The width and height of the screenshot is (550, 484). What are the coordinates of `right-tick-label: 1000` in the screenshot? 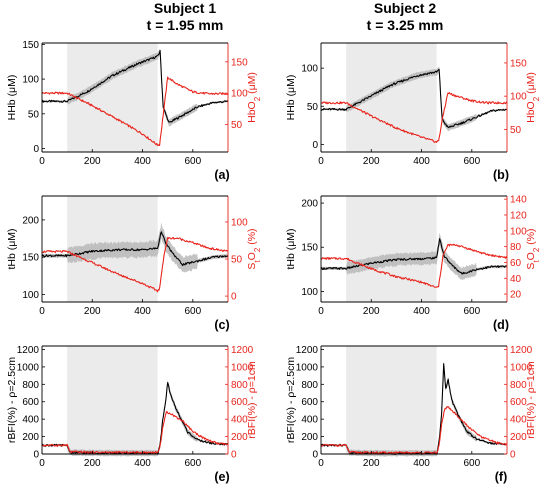 It's located at (242, 367).